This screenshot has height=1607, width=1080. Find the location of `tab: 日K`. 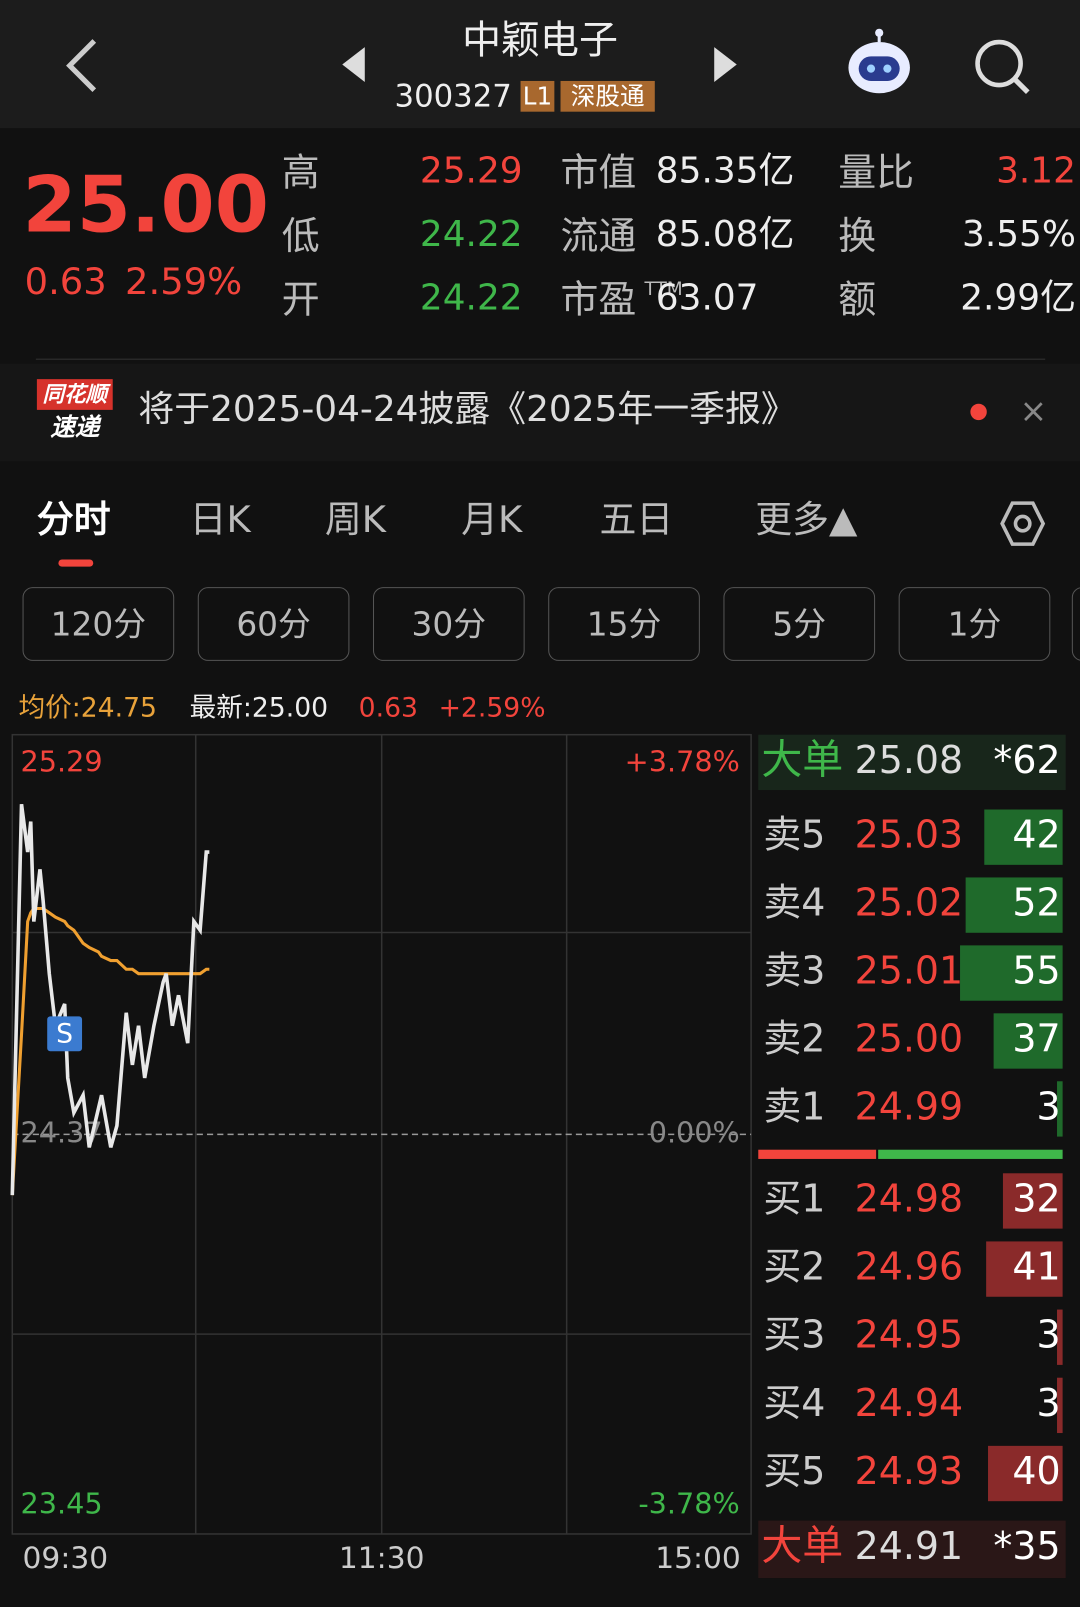

tab: 日K is located at coordinates (220, 520).